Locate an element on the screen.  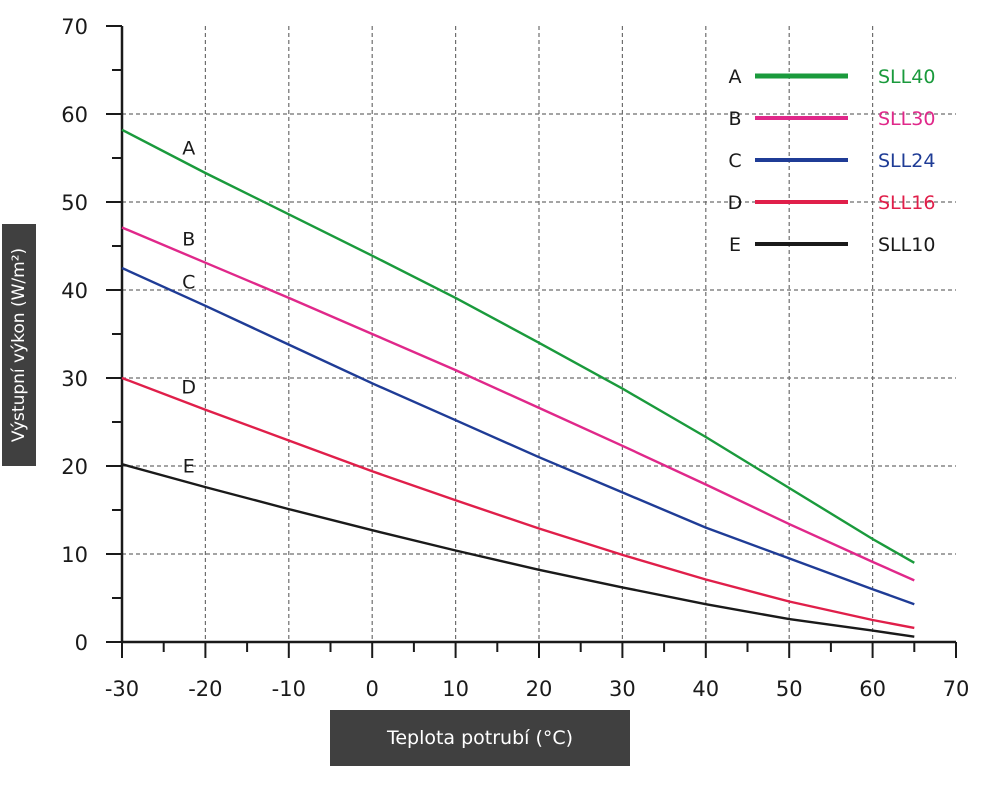
y-tick-label: 40 is located at coordinates (74, 291).